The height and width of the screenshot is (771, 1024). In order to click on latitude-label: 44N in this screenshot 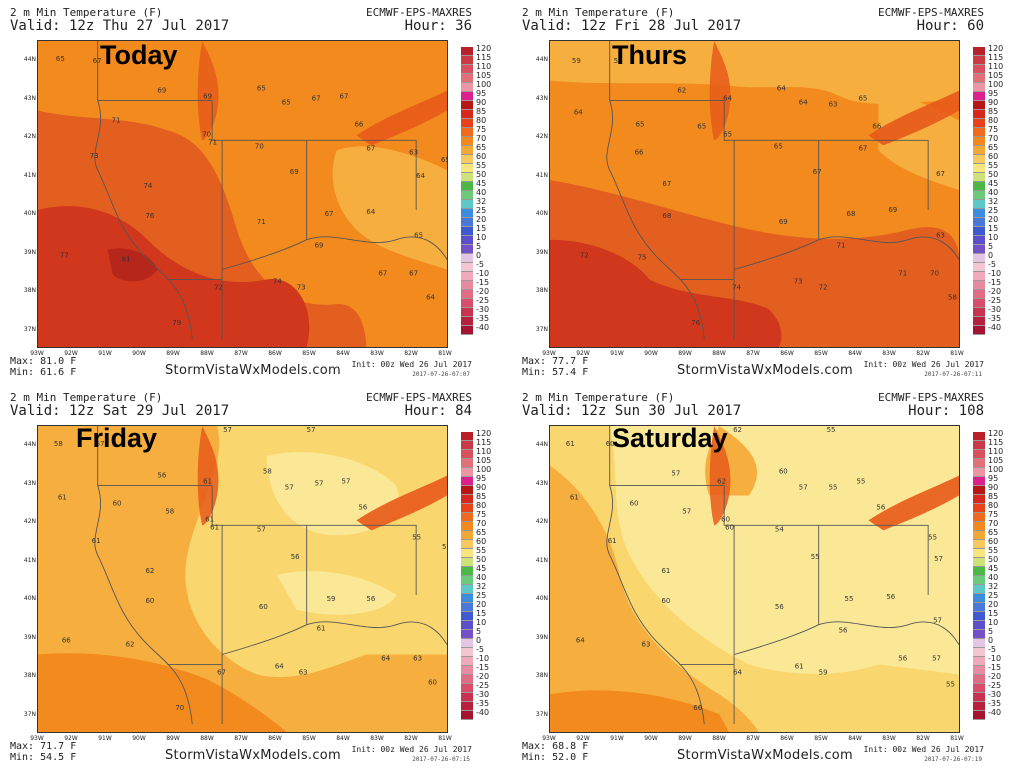, I will do `click(29, 444)`.